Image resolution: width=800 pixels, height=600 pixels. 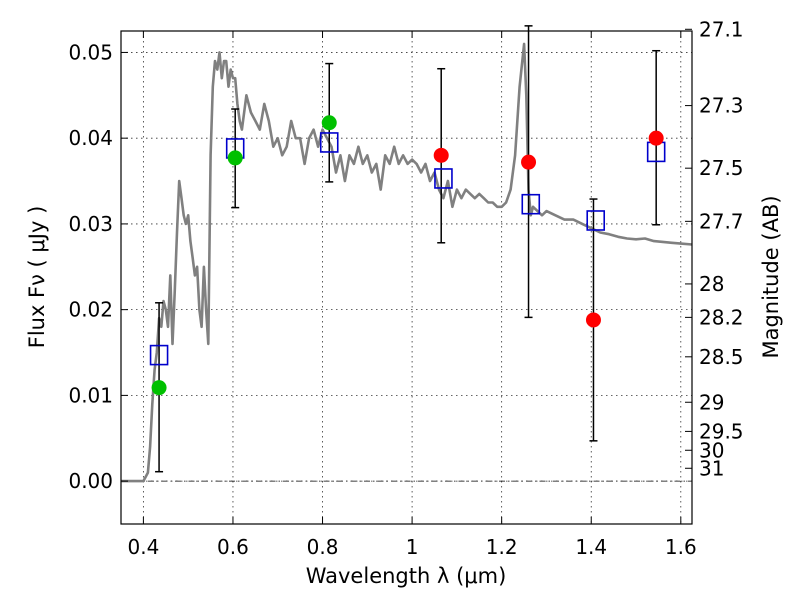 I want to click on y-tick-label: 0.05, so click(x=90, y=52).